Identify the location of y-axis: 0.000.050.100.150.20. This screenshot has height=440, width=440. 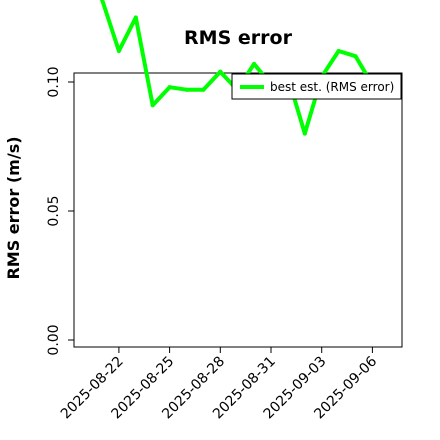
(60, 211).